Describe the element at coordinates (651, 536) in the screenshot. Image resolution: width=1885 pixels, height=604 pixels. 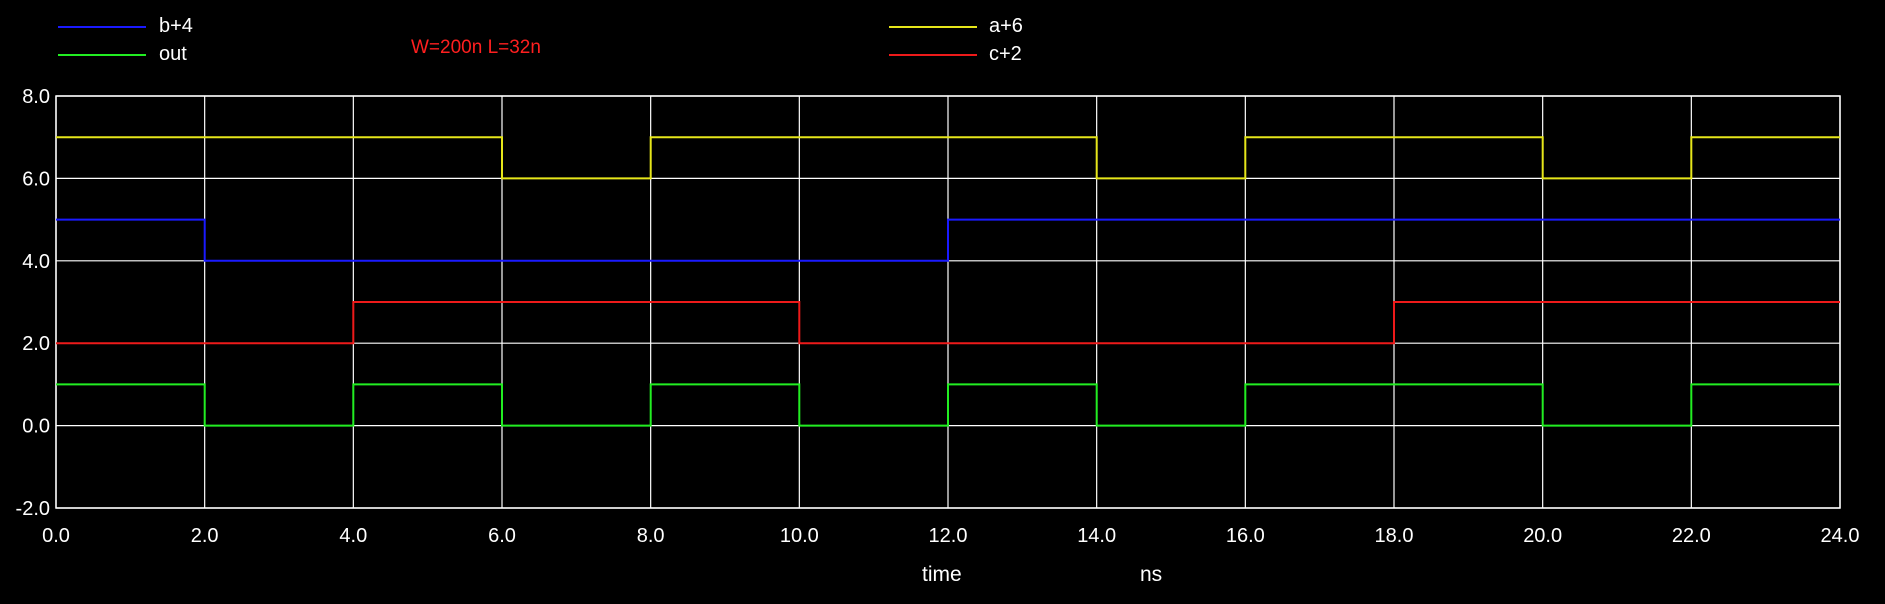
I see `x-tick-label: 8.0` at that location.